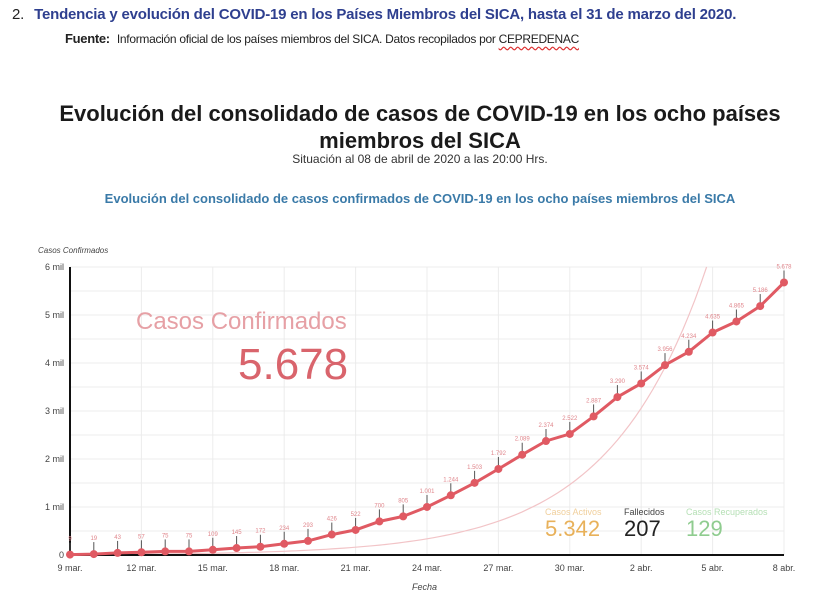 Image resolution: width=825 pixels, height=597 pixels. Describe the element at coordinates (573, 512) in the screenshot. I see `active-label: Casos Activos` at that location.